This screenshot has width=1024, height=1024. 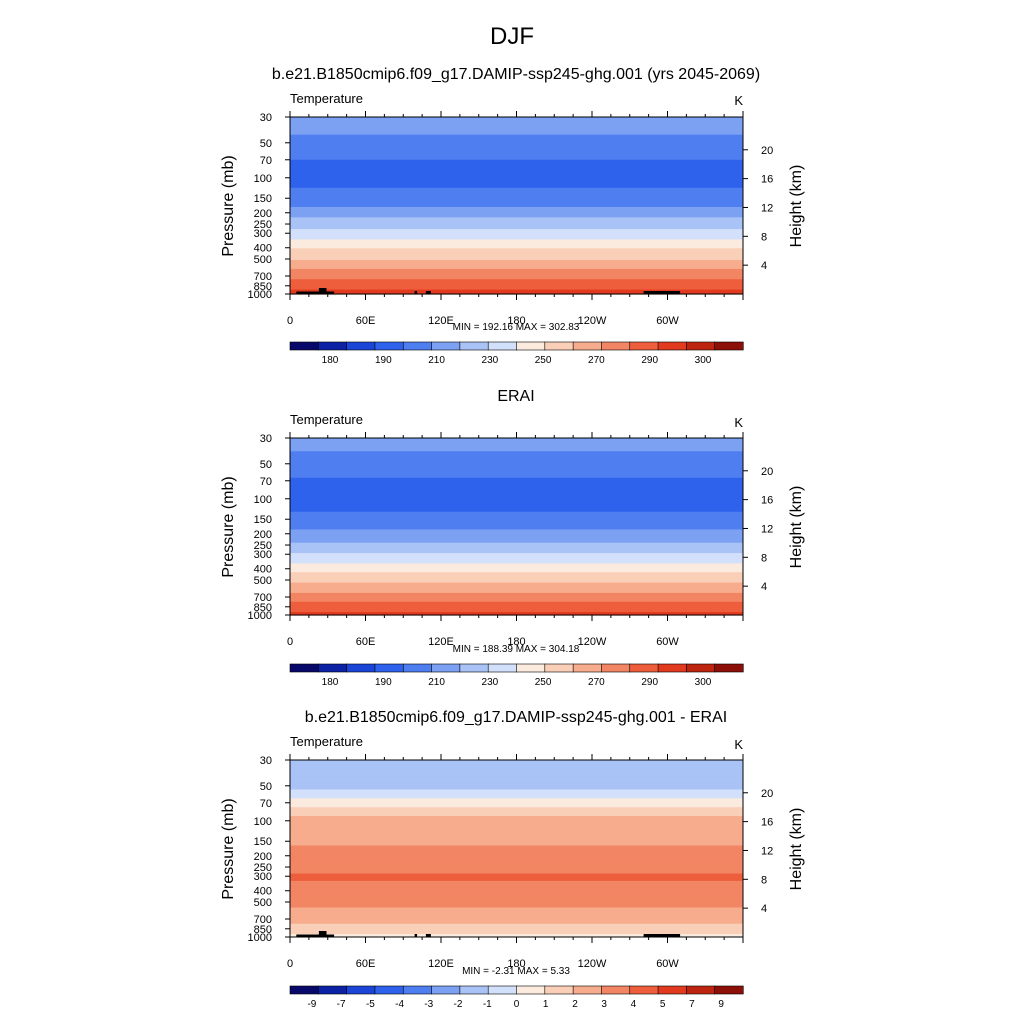 What do you see at coordinates (703, 360) in the screenshot?
I see `colorbar-label: 300` at bounding box center [703, 360].